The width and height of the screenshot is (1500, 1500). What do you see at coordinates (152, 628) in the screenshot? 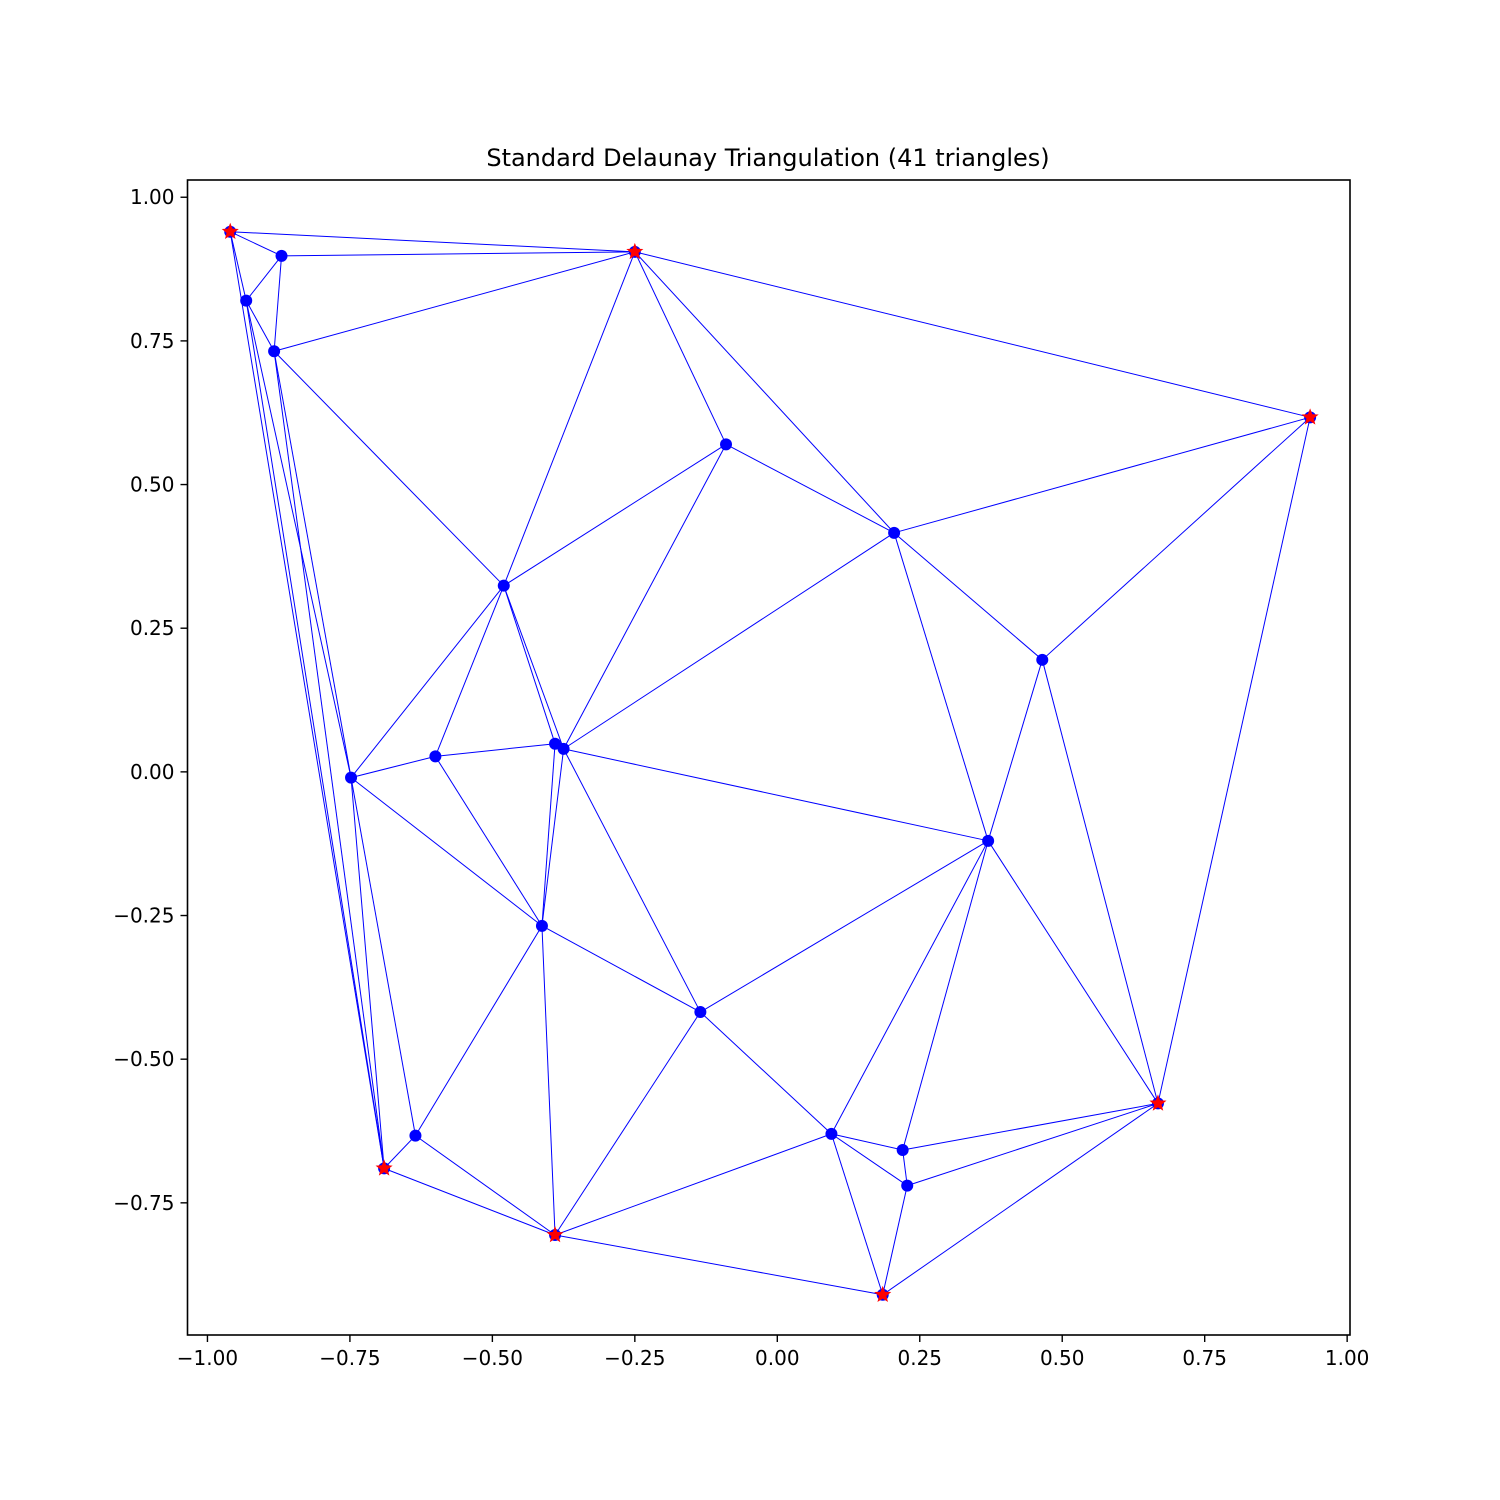
I see `y-tick-label: 0.25` at bounding box center [152, 628].